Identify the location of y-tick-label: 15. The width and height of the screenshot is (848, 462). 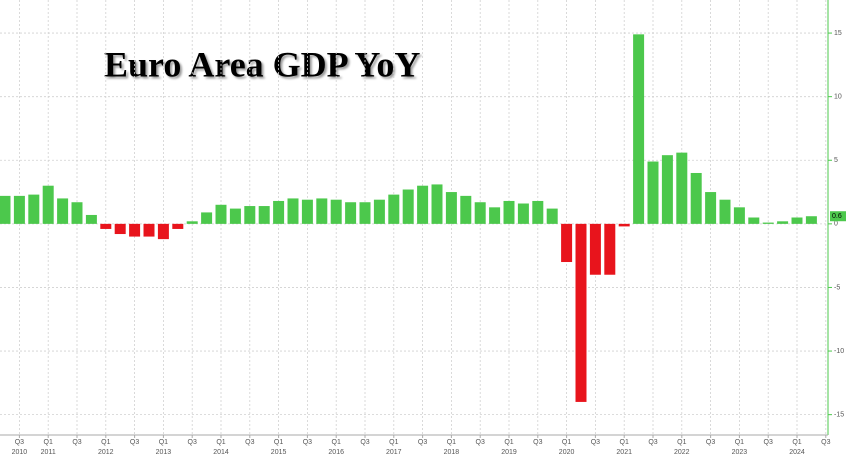
(838, 33).